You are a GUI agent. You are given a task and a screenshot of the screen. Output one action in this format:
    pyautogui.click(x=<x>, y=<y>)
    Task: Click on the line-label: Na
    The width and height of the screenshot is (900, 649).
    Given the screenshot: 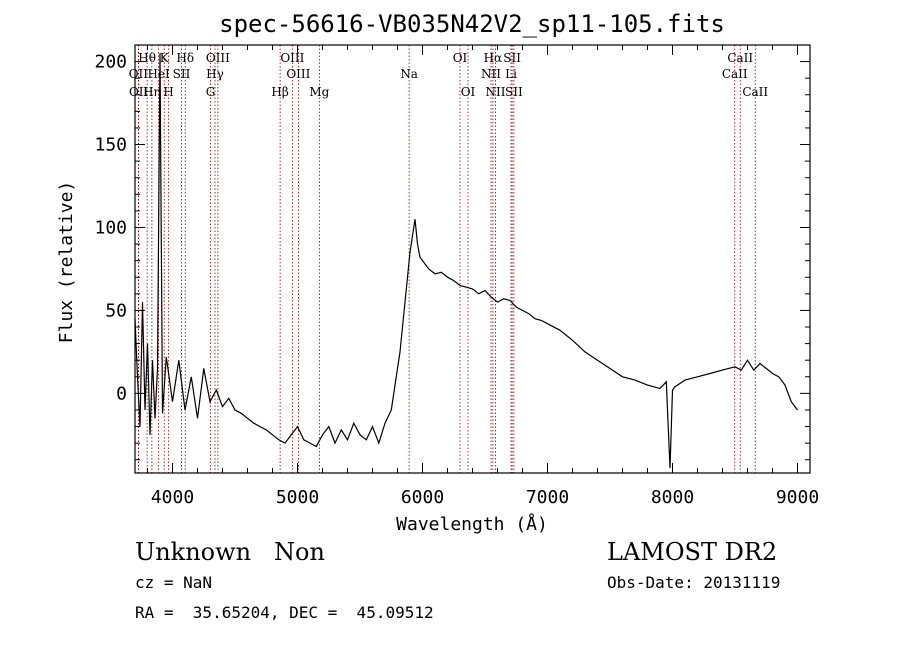 What is the action you would take?
    pyautogui.click(x=409, y=74)
    